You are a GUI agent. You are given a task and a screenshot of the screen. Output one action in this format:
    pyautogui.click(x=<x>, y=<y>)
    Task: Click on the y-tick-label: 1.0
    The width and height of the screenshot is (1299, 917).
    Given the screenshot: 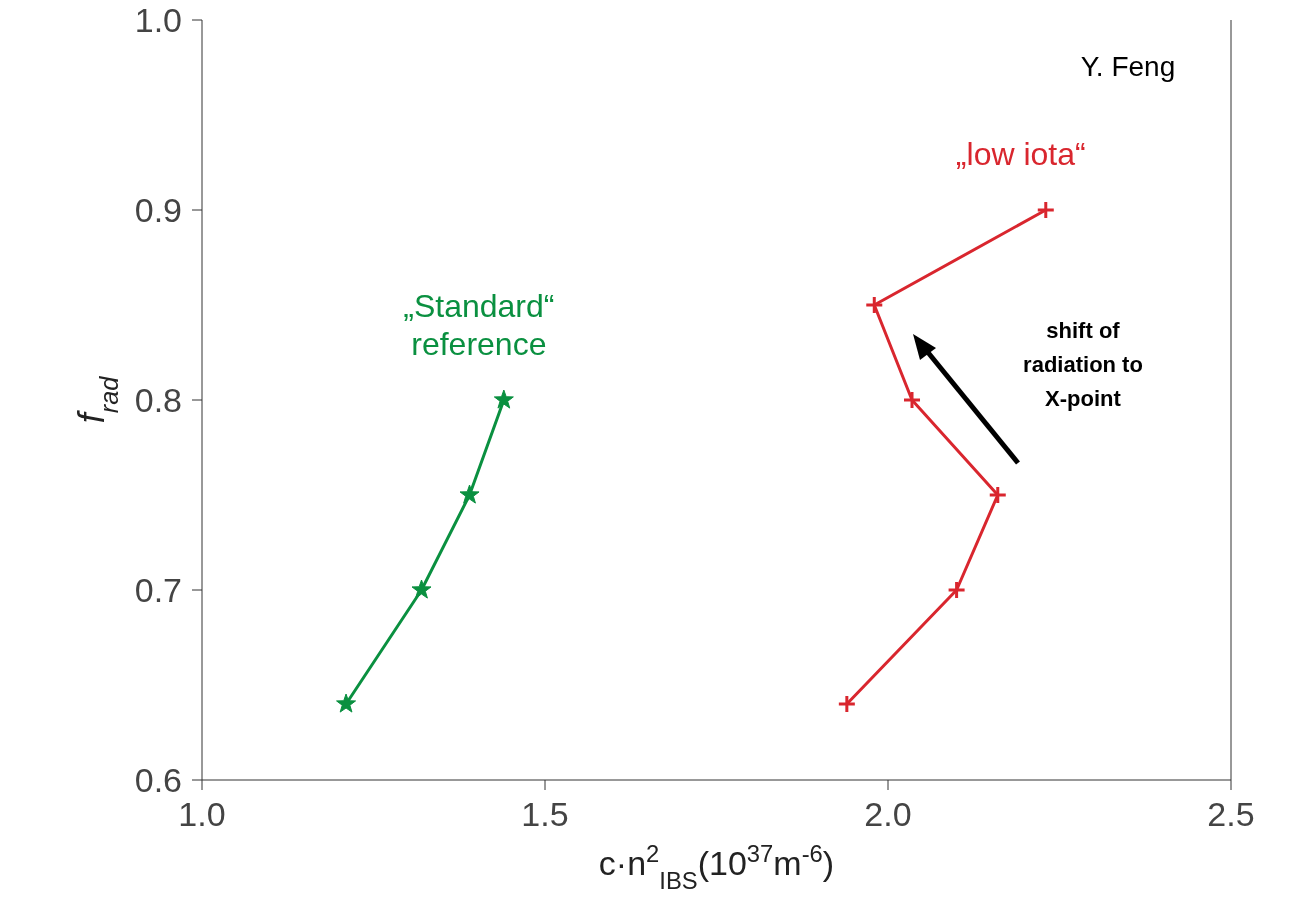 What is the action you would take?
    pyautogui.click(x=158, y=20)
    